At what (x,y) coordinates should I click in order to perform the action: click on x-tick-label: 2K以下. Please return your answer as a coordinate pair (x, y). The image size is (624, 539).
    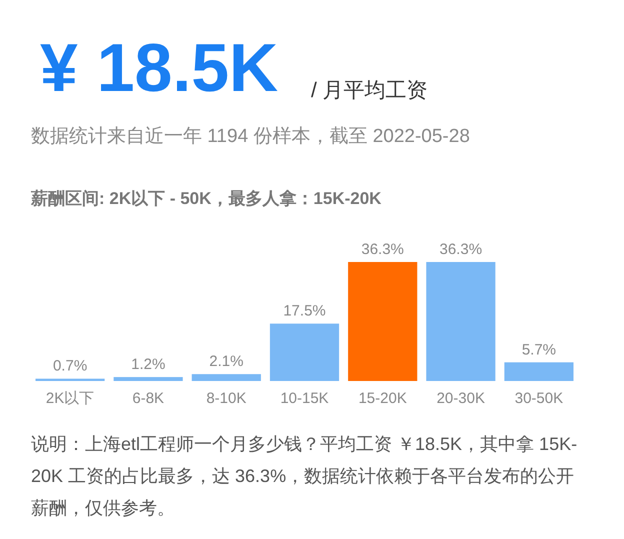
    Looking at the image, I should click on (70, 398).